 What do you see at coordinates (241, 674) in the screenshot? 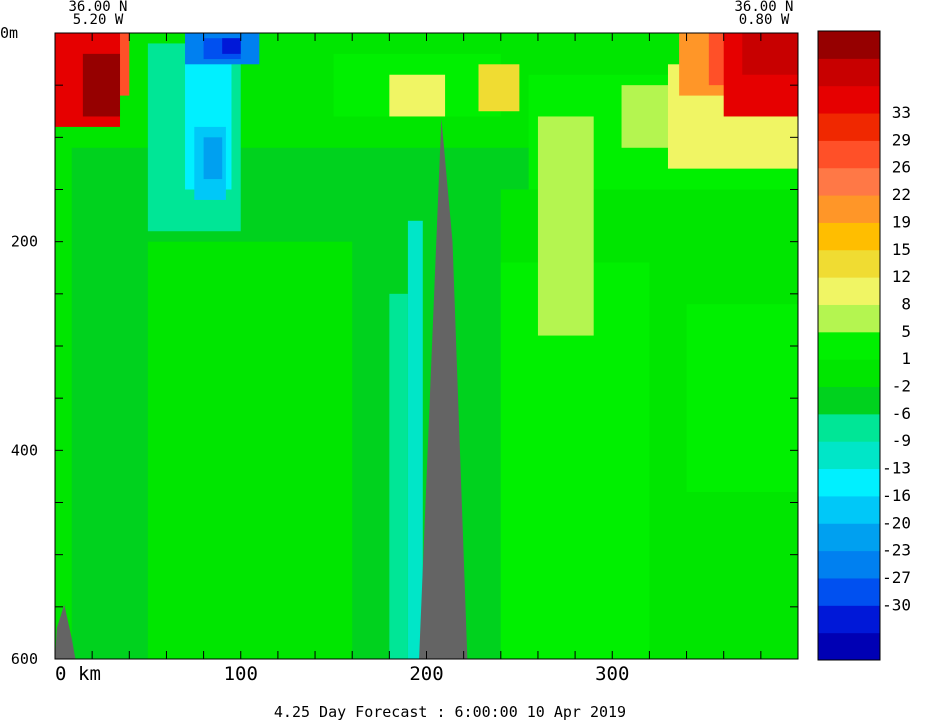
I see `x-tick-label-1: 100` at bounding box center [241, 674].